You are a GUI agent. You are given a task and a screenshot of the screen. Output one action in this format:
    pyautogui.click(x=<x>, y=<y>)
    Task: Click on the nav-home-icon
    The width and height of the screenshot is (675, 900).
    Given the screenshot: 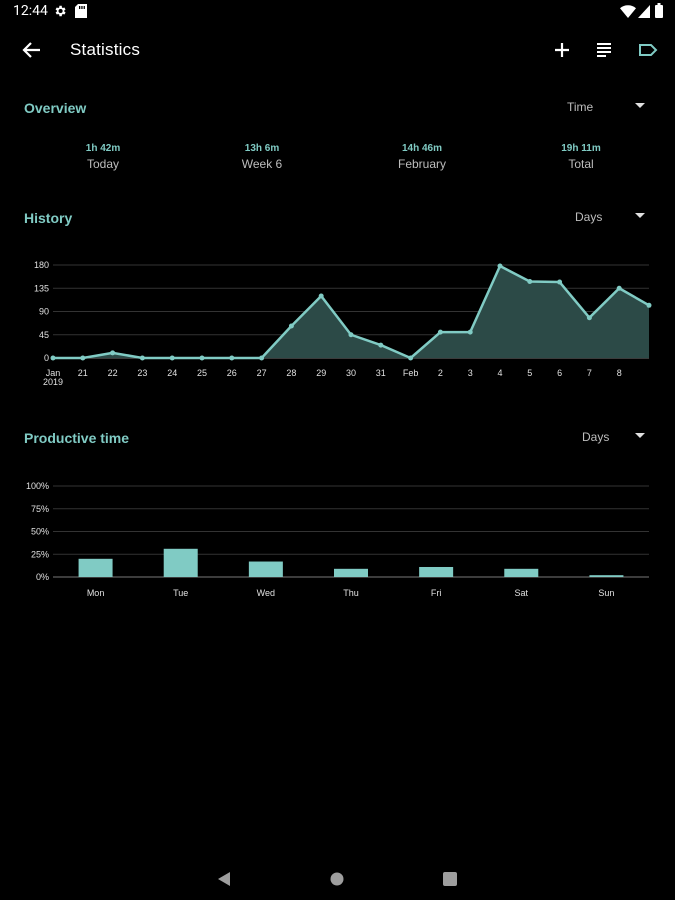 What is the action you would take?
    pyautogui.click(x=337, y=879)
    